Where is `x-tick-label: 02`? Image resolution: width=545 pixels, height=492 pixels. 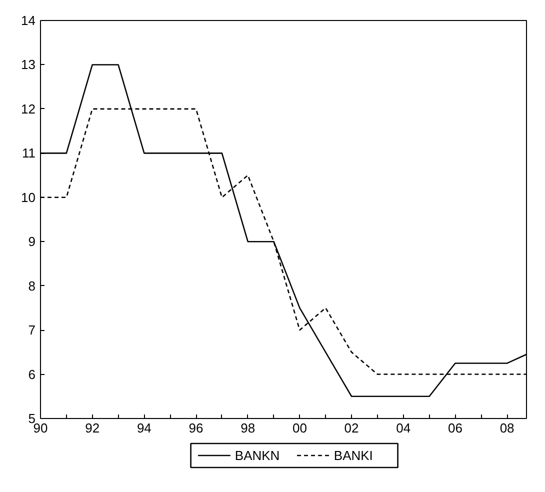
x-tick-label: 02 is located at coordinates (351, 428).